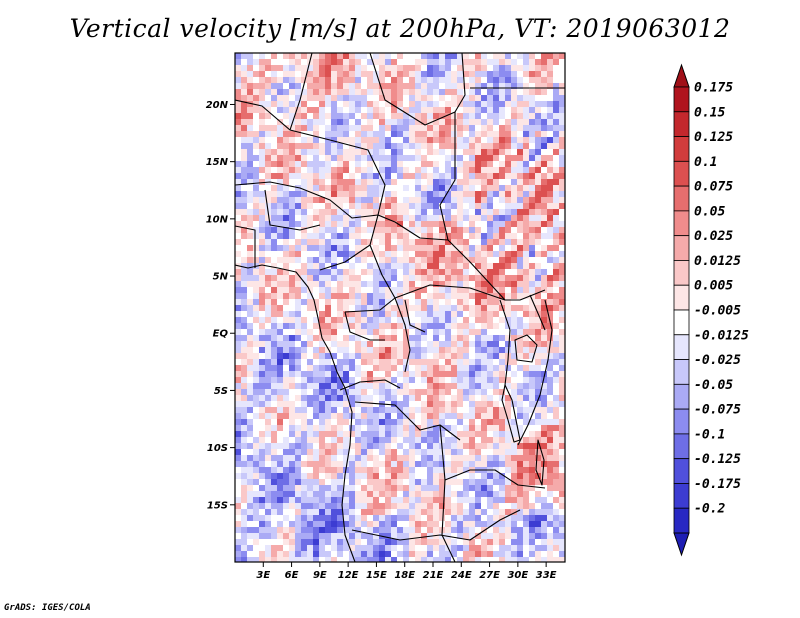 This screenshot has height=618, width=800. I want to click on lon-tick-label: 12E, so click(348, 575).